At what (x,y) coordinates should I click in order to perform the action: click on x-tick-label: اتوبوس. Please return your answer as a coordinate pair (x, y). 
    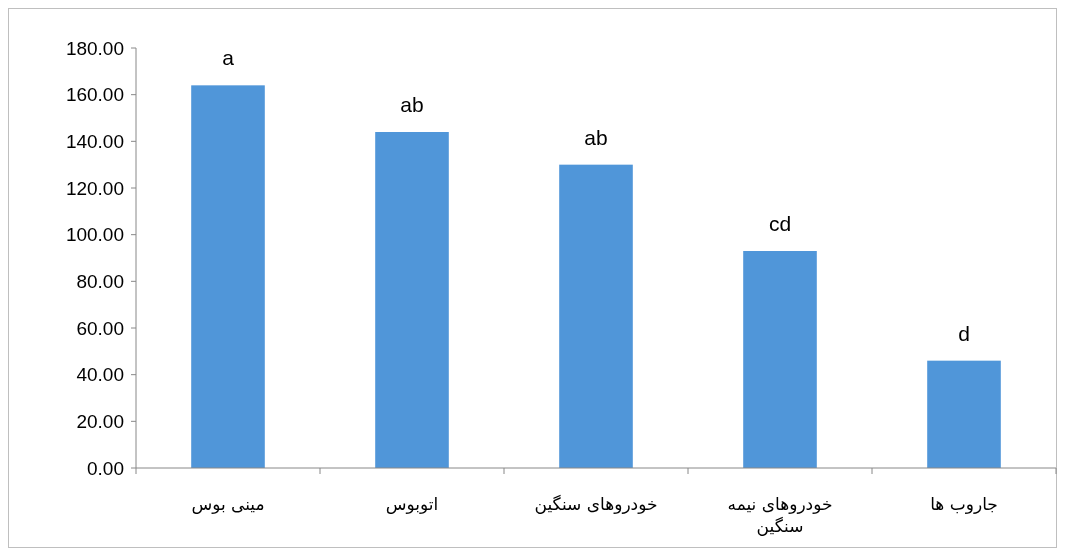
    Looking at the image, I should click on (412, 504).